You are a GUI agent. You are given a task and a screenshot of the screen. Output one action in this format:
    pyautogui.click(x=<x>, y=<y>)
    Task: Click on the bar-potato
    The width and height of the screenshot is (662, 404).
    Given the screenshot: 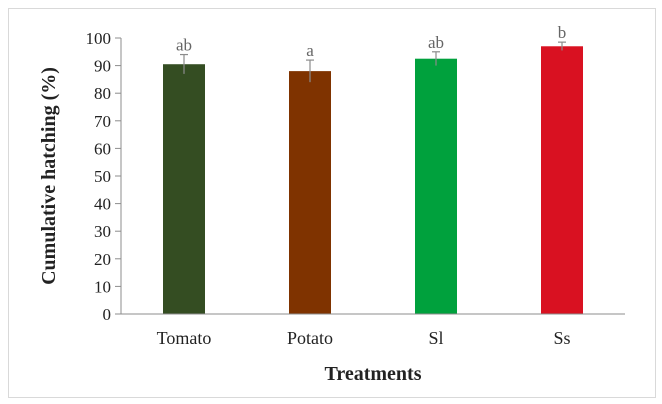 What is the action you would take?
    pyautogui.click(x=310, y=193)
    